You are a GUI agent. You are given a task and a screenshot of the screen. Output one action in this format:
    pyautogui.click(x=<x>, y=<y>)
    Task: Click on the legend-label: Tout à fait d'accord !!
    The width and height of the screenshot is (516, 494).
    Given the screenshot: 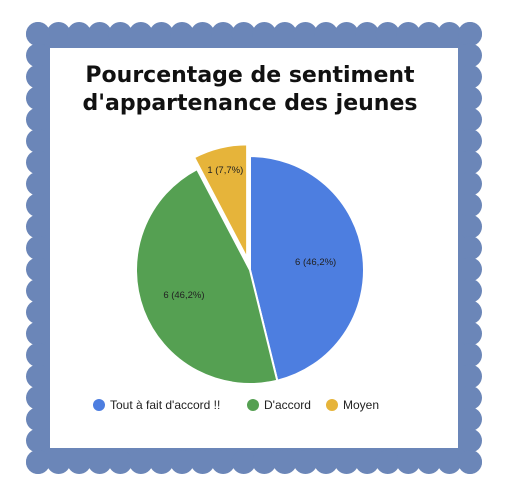 What is the action you would take?
    pyautogui.click(x=165, y=405)
    